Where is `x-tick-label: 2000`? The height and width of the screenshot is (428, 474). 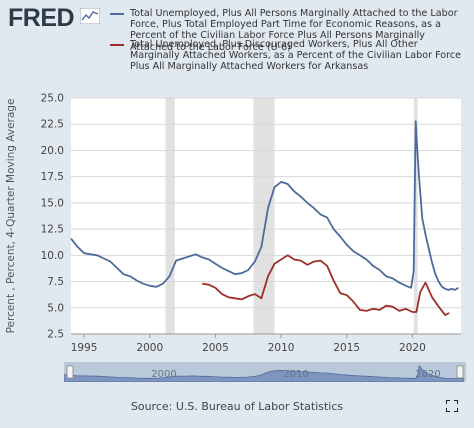 x-tick-label: 2000 is located at coordinates (149, 348).